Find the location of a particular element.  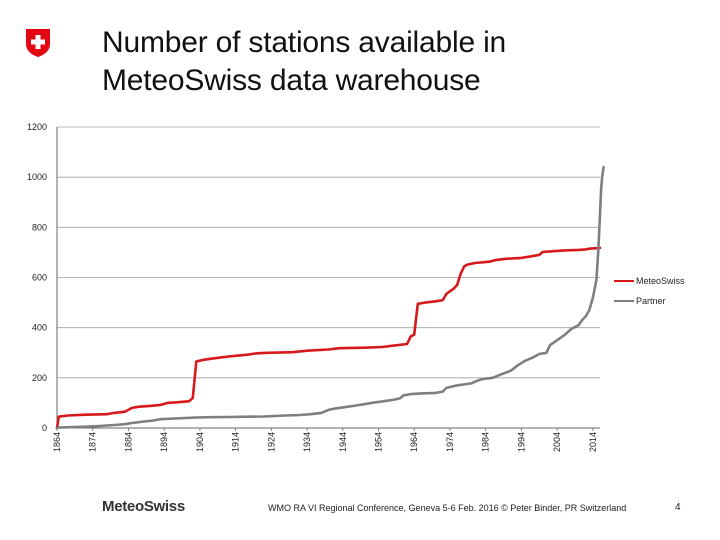

y-tick-label-400: 400 is located at coordinates (39, 328).